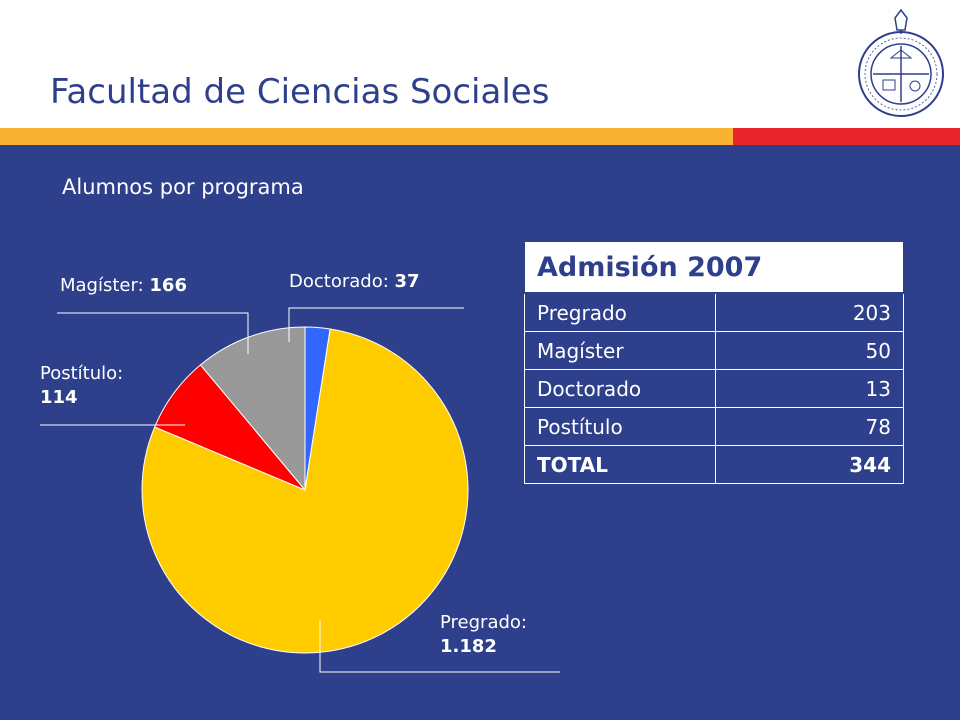 Image resolution: width=960 pixels, height=720 pixels. I want to click on table-cell-program: Pregrado, so click(620, 312).